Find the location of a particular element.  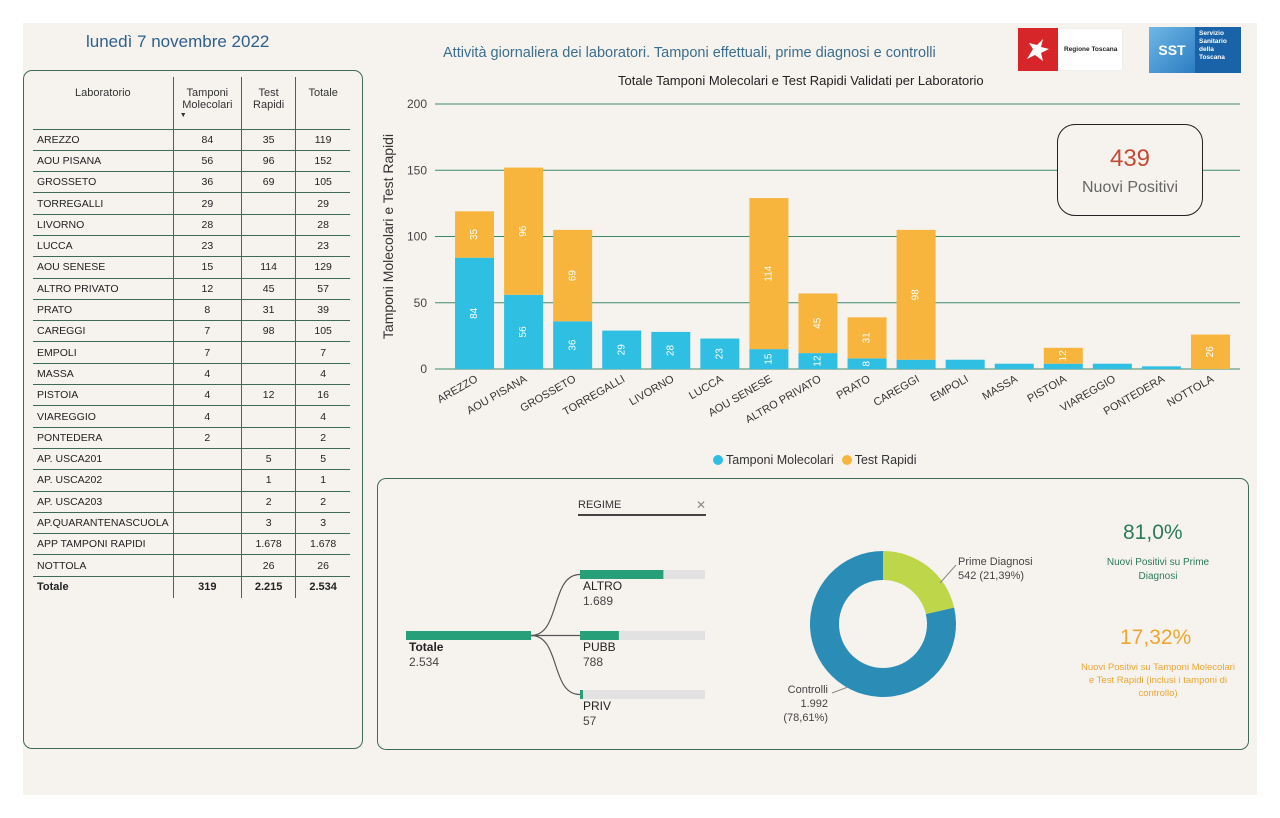

col-header-totale: Totale is located at coordinates (322, 103).